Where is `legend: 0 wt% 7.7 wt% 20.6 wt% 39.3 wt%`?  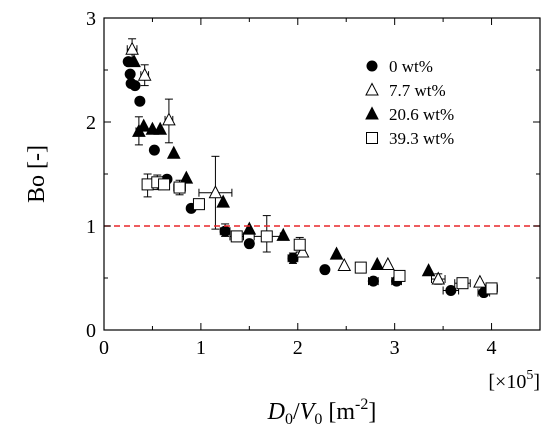 legend: 0 wt% 7.7 wt% 20.6 wt% 39.3 wt% is located at coordinates (409, 102).